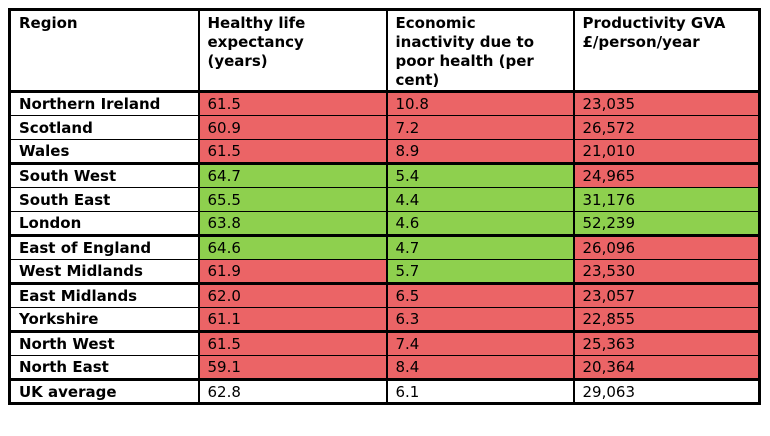 The height and width of the screenshot is (436, 770). What do you see at coordinates (292, 199) in the screenshot?
I see `hle-cell: 65.5` at bounding box center [292, 199].